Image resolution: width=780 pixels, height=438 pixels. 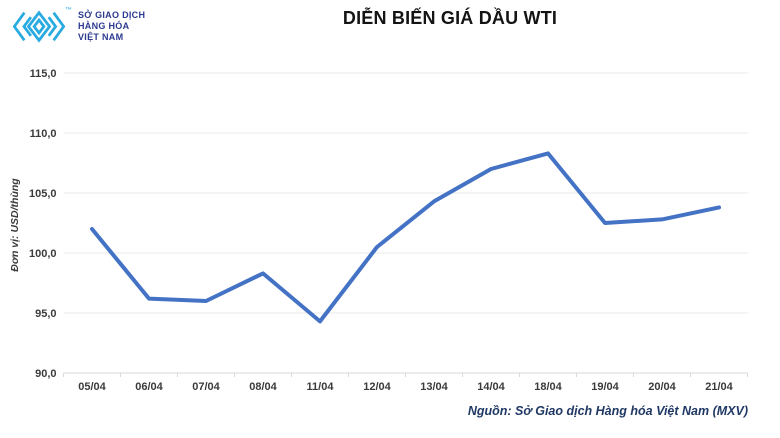 I want to click on mxv-logo-text: SỞ GIAO DỊCH HÀNG HÓA VIỆT NAM, so click(x=111, y=26).